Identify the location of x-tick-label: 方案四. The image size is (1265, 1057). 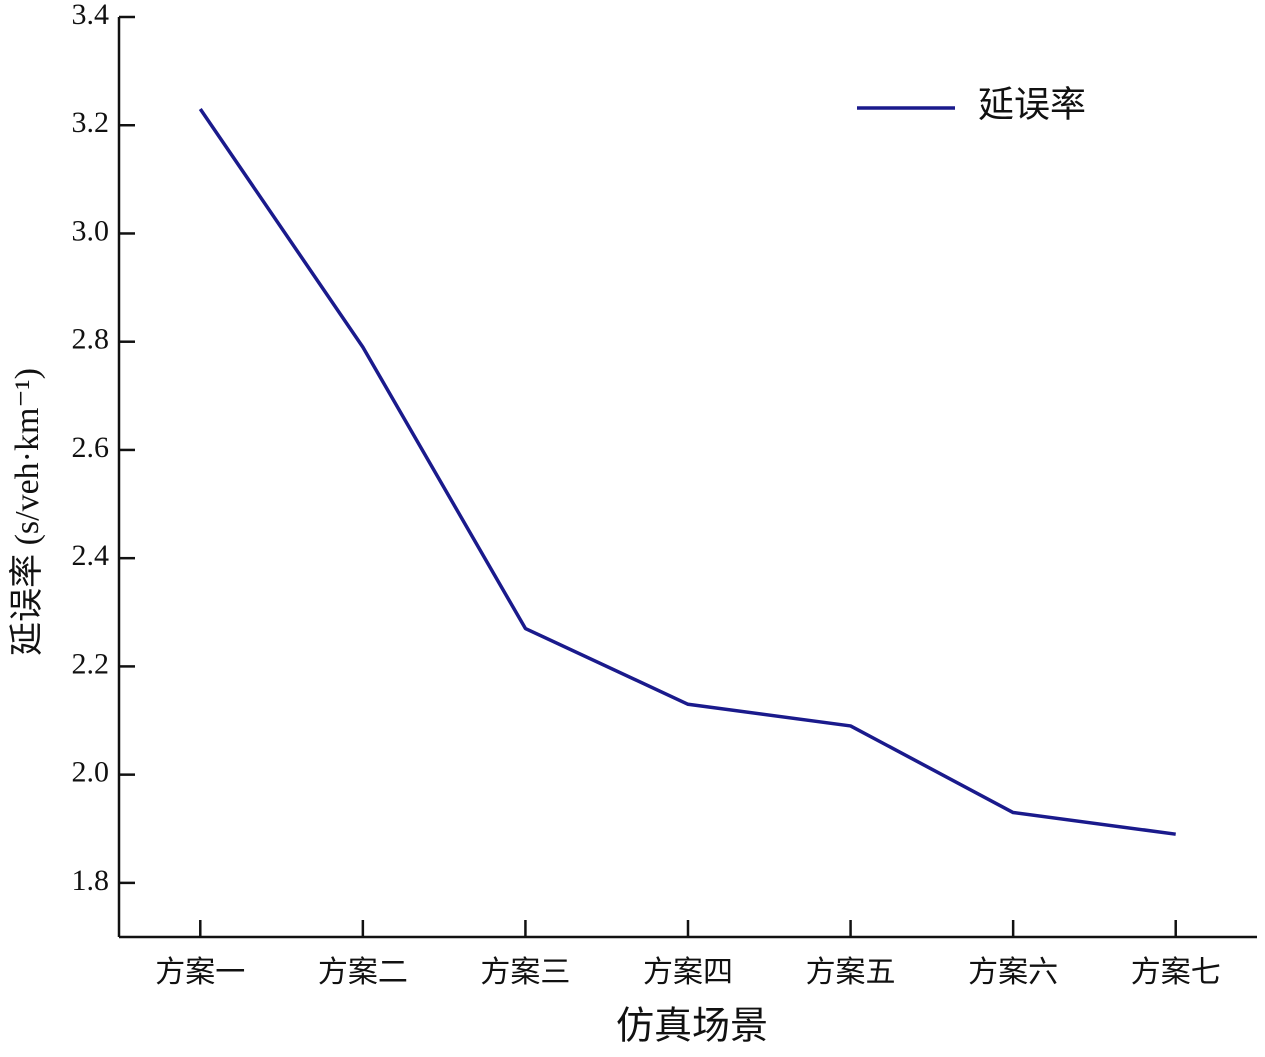
(688, 972).